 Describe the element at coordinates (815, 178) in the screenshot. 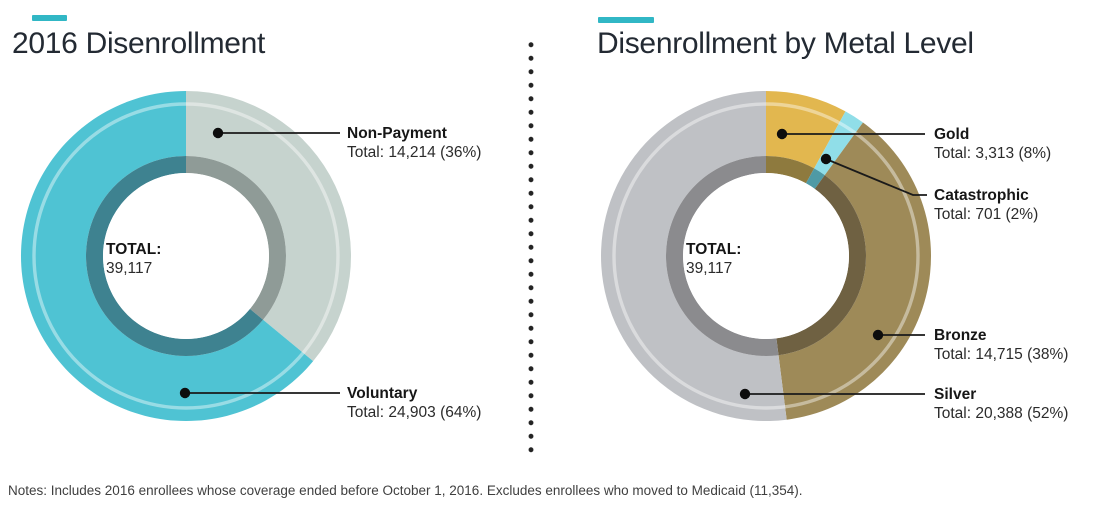

I see `slice-inner-catastrophic` at that location.